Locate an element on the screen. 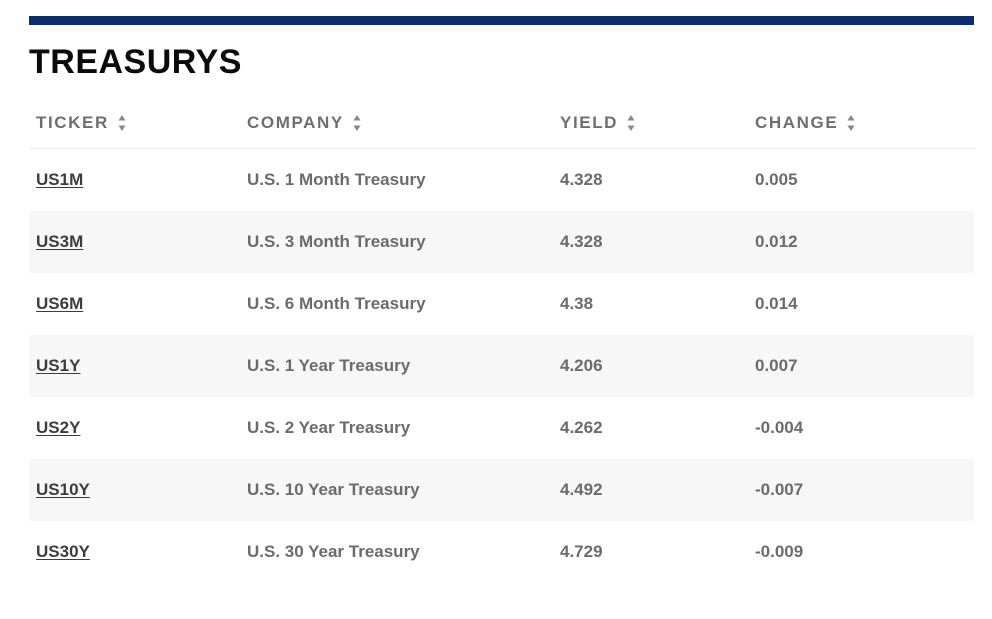 This screenshot has width=992, height=619. yield-cell: 4.38 is located at coordinates (577, 303).